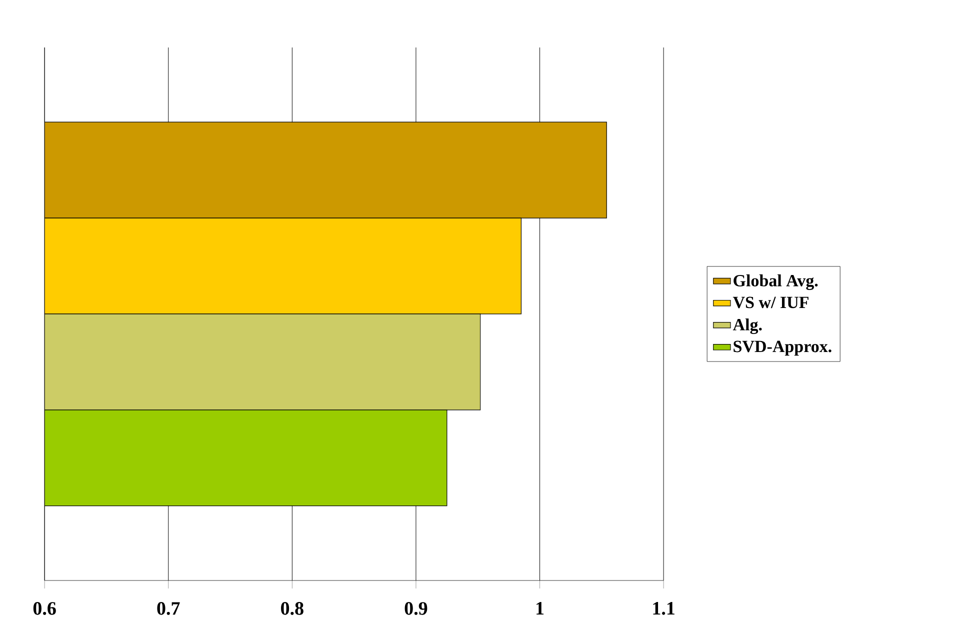 The width and height of the screenshot is (959, 621). What do you see at coordinates (292, 608) in the screenshot?
I see `x-tick-label: 0.8` at bounding box center [292, 608].